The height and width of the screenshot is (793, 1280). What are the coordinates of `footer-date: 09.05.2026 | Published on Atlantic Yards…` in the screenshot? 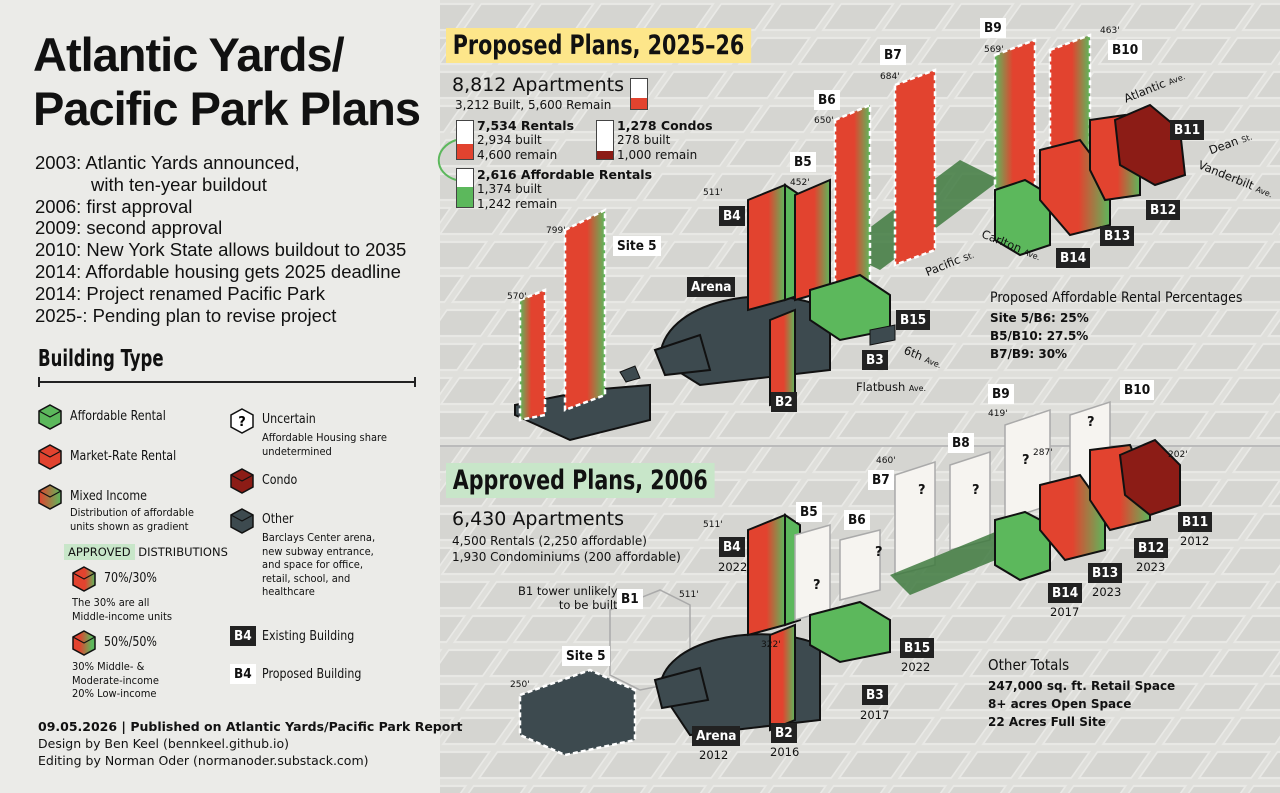 It's located at (250, 726).